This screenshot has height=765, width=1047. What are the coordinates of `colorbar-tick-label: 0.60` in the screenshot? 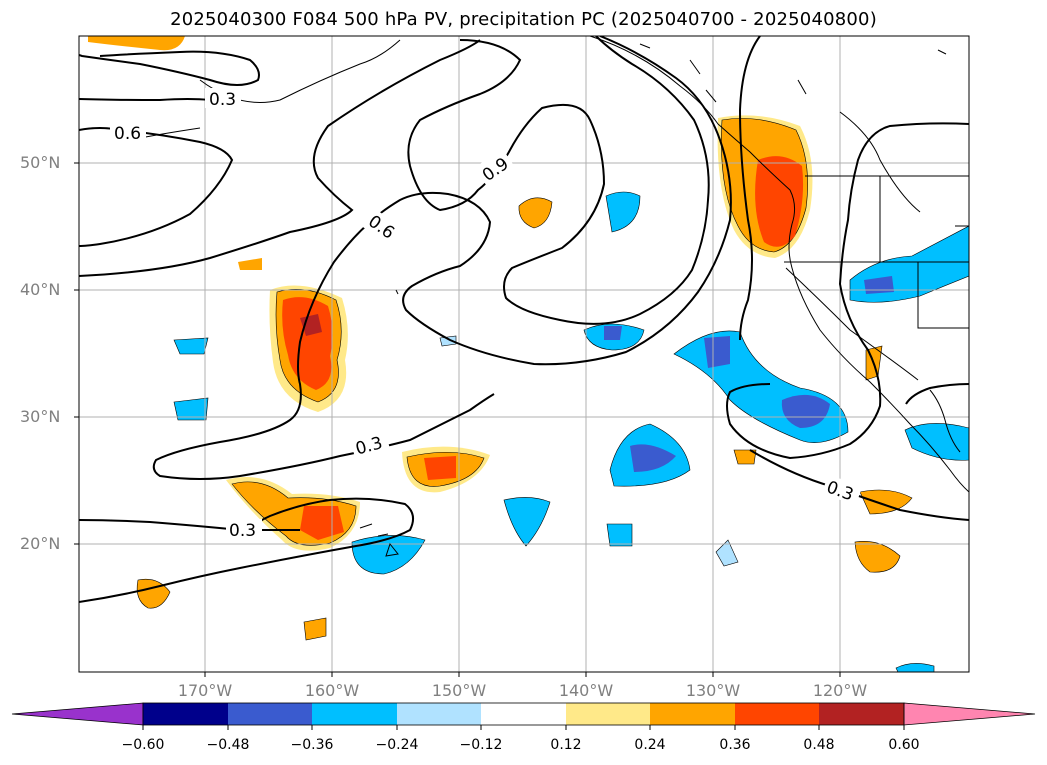 It's located at (904, 745).